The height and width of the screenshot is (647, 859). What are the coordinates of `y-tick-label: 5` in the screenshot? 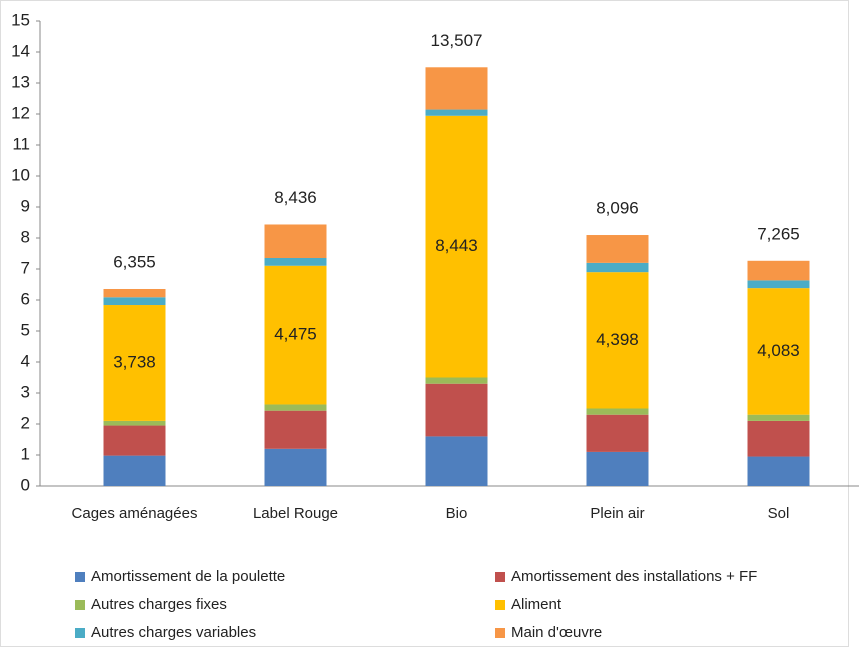 It's located at (25, 329).